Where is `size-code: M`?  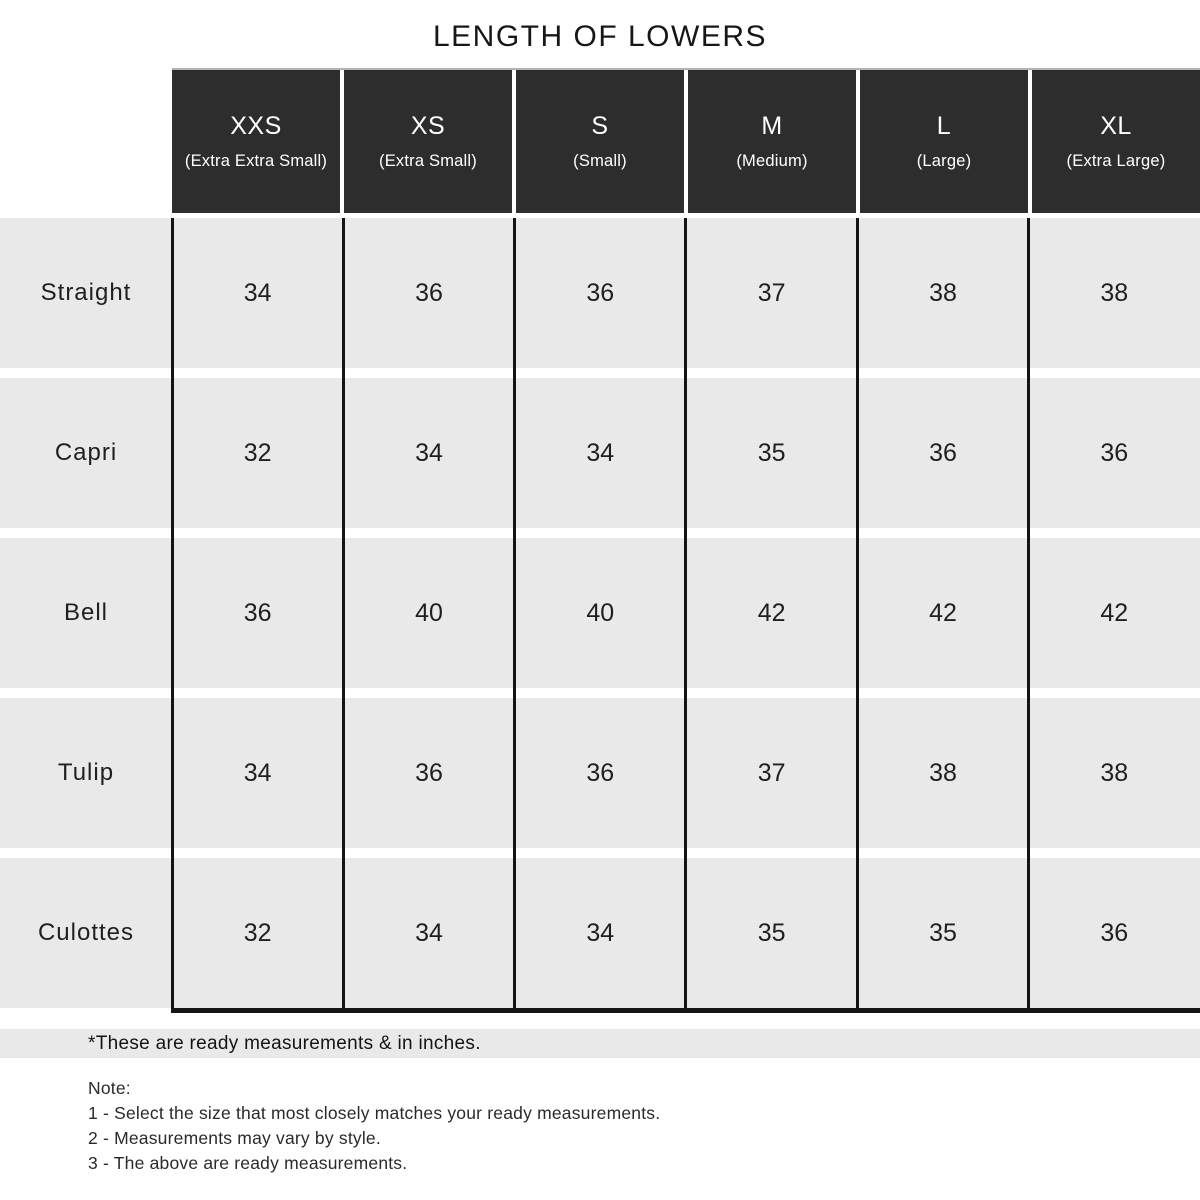 size-code: M is located at coordinates (772, 126).